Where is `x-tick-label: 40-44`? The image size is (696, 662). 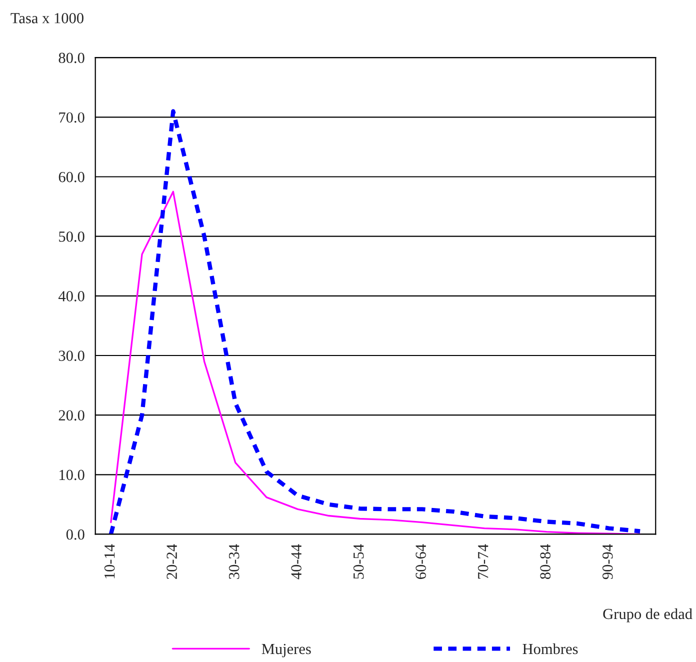 x-tick-label: 40-44 is located at coordinates (296, 562).